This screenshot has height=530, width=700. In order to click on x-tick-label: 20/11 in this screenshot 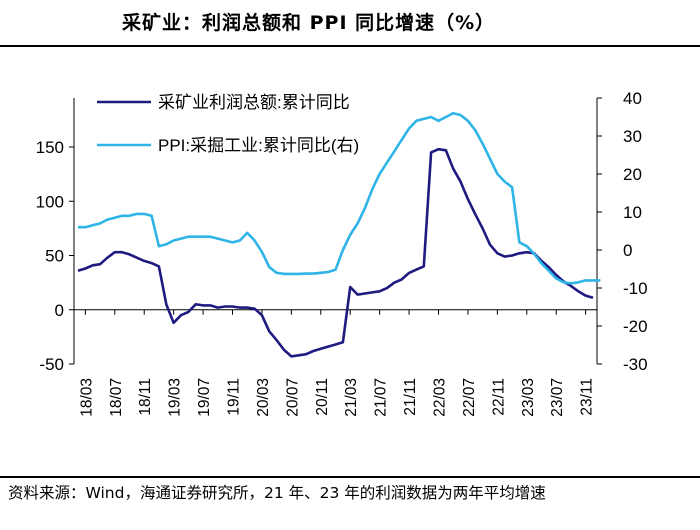, I will do `click(322, 397)`.